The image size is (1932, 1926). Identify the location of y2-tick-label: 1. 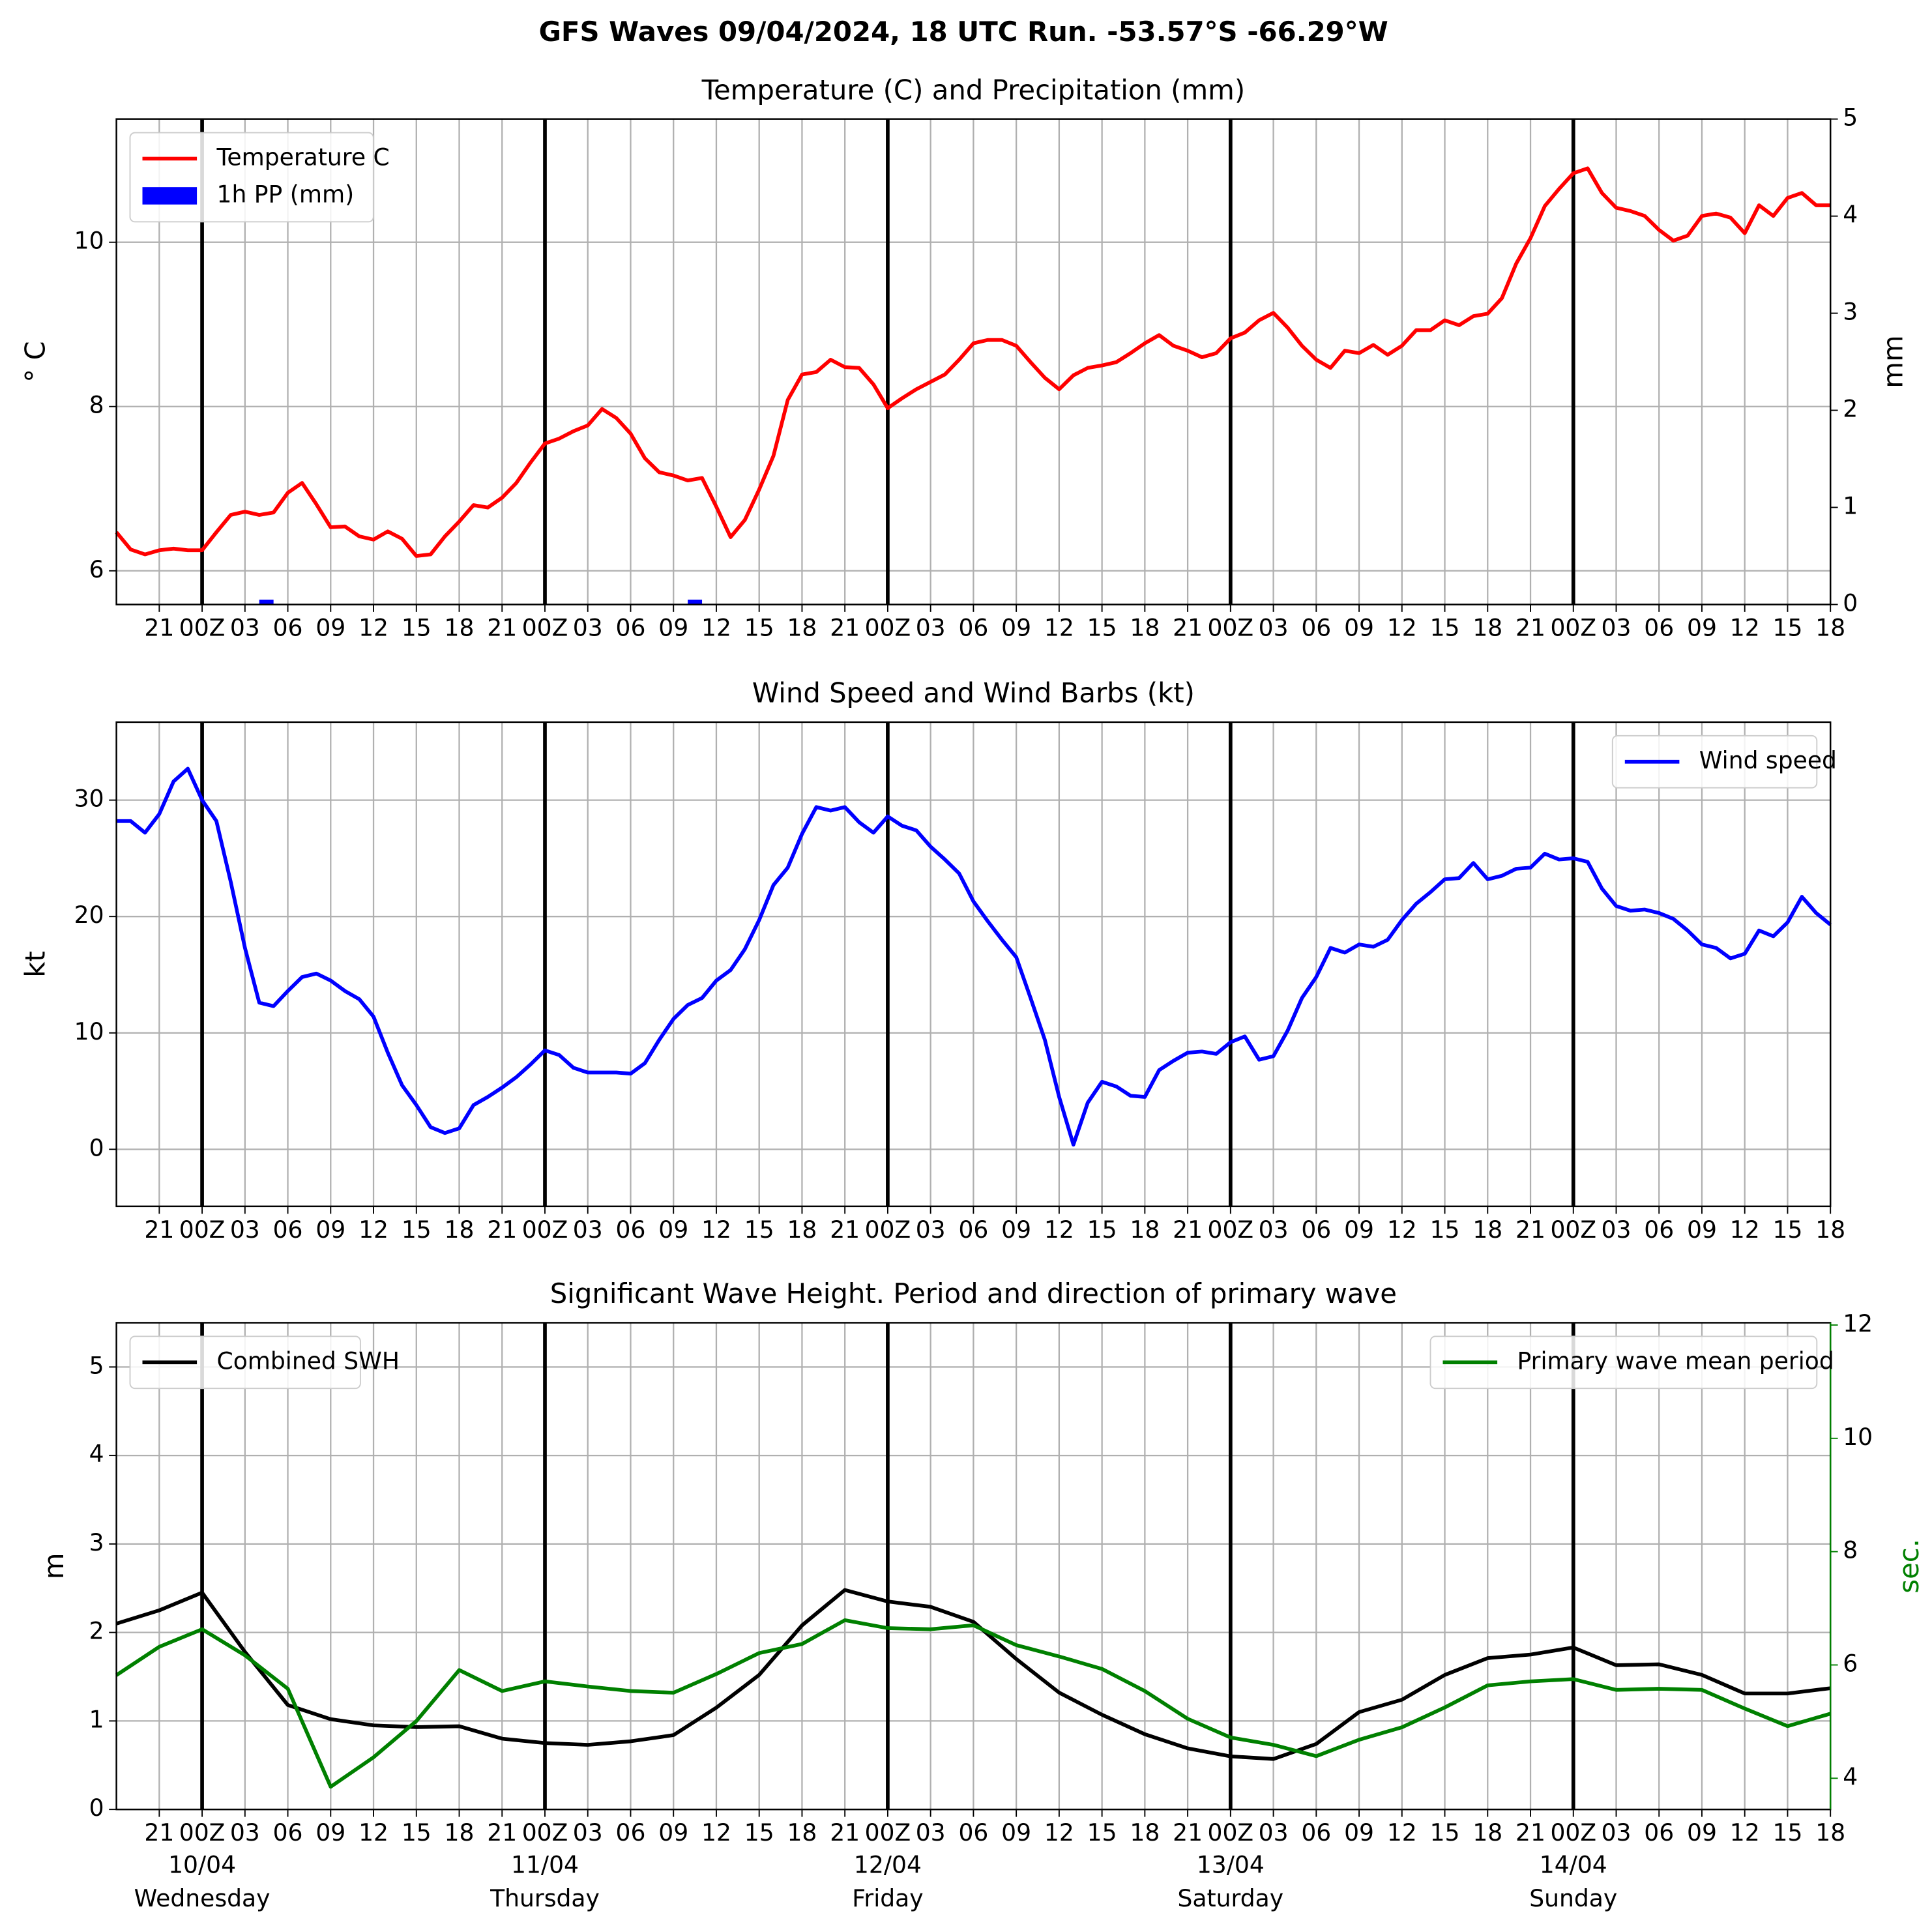
(1850, 505).